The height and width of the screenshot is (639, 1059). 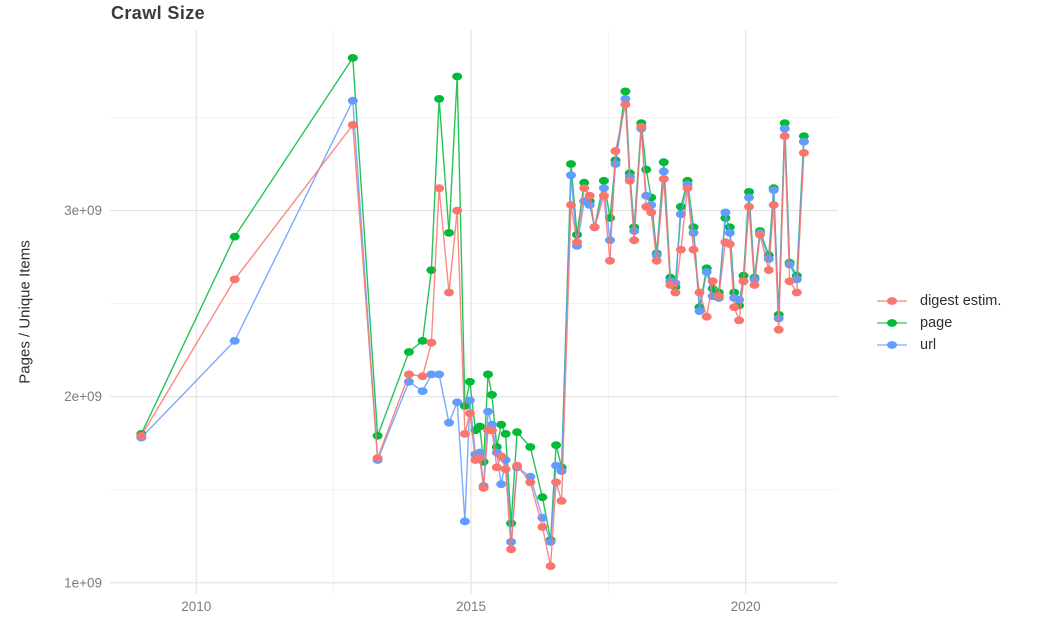 I want to click on legend-item-digest-estim: digest estim., so click(x=938, y=301).